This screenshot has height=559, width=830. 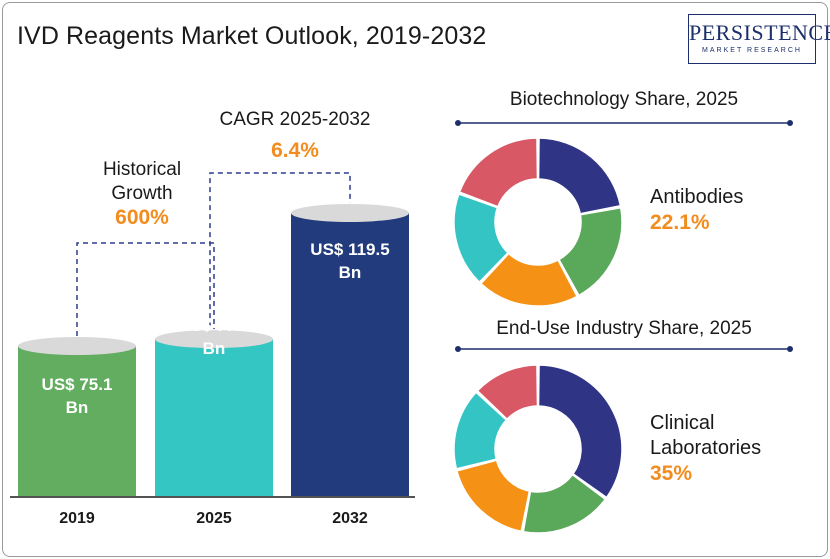 What do you see at coordinates (280, 250) in the screenshot?
I see `cagr-connector` at bounding box center [280, 250].